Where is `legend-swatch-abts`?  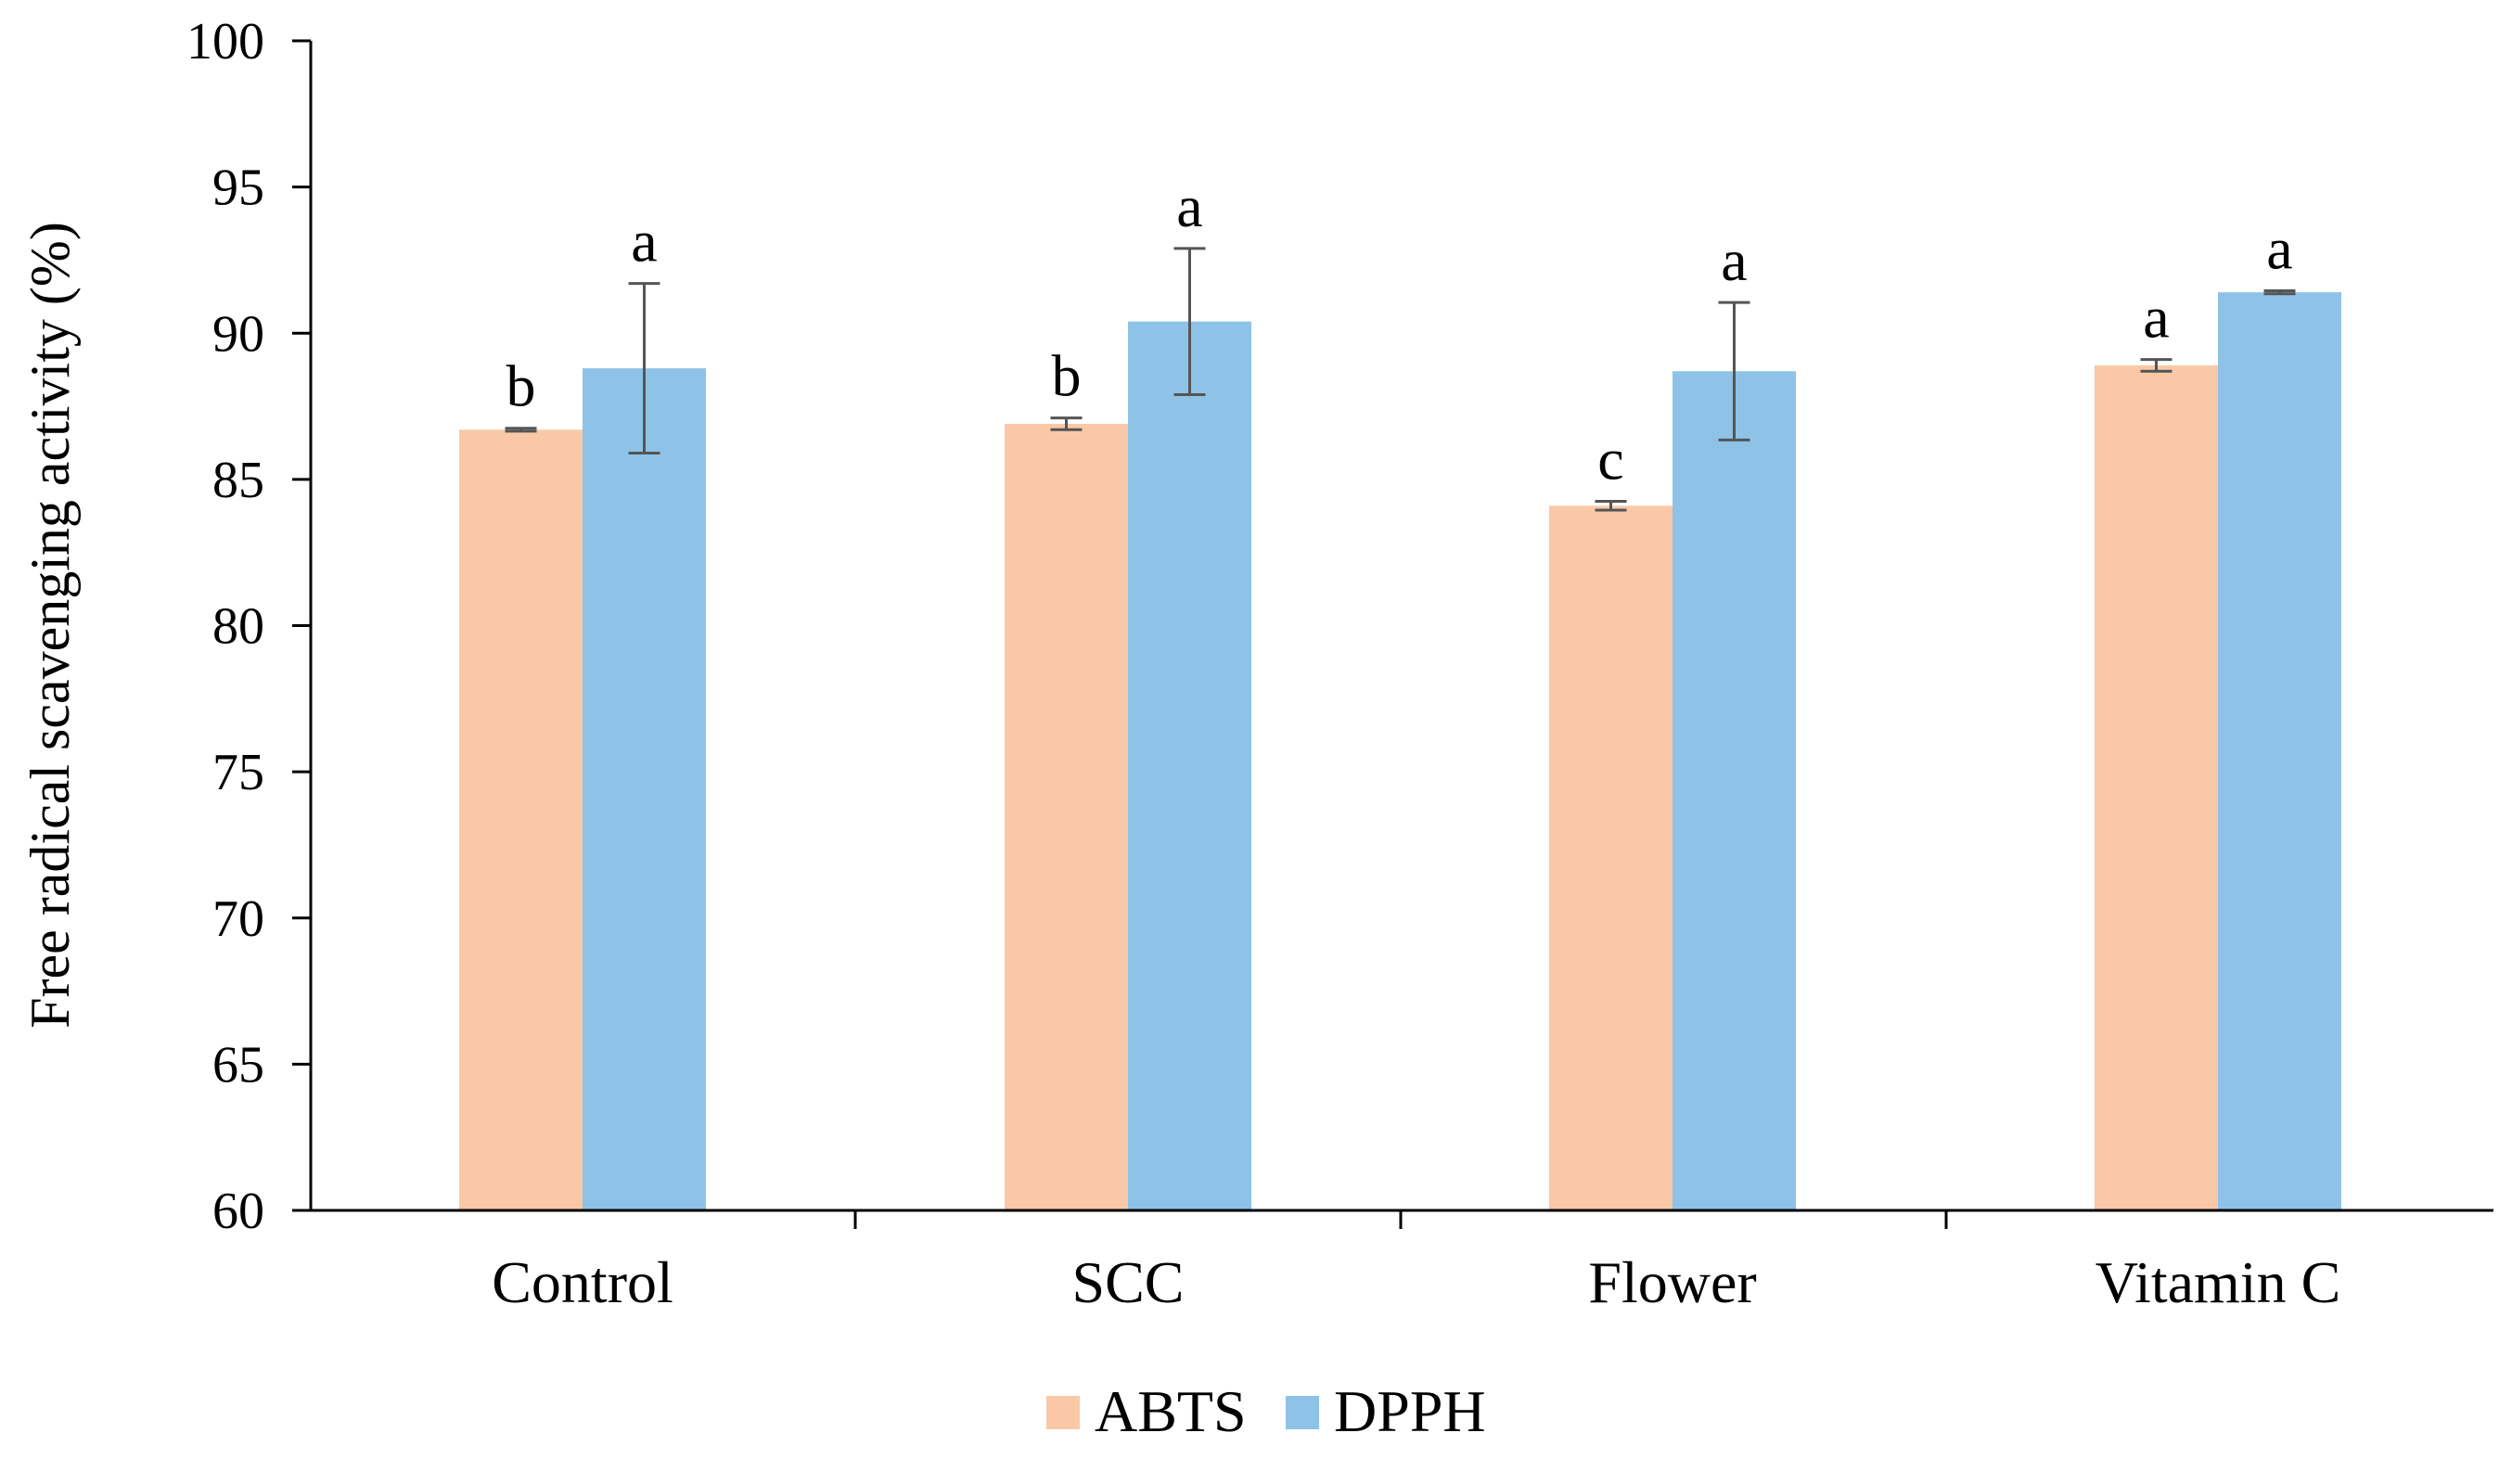
legend-swatch-abts is located at coordinates (1063, 1412).